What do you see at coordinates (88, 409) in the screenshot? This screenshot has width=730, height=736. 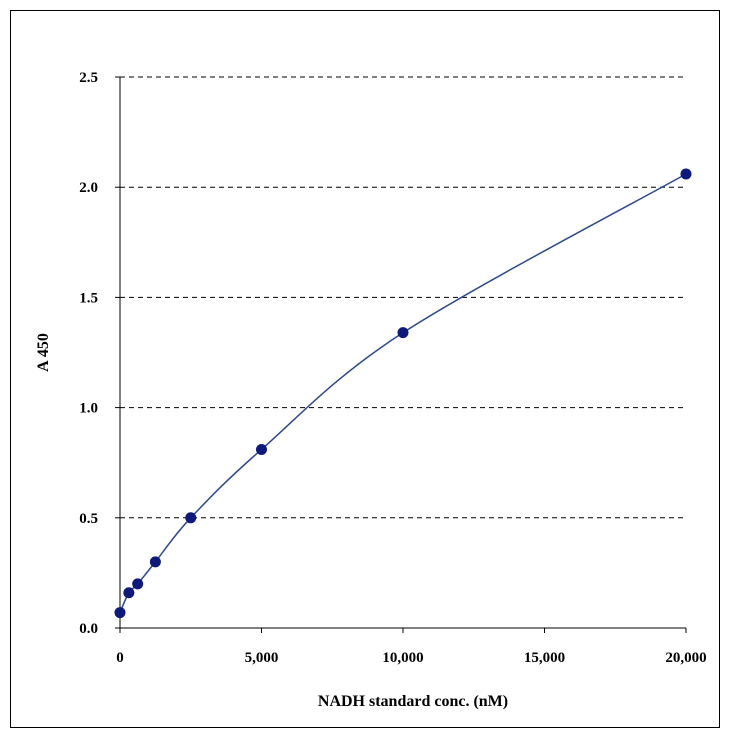 I see `y-tick-label: 1.0` at bounding box center [88, 409].